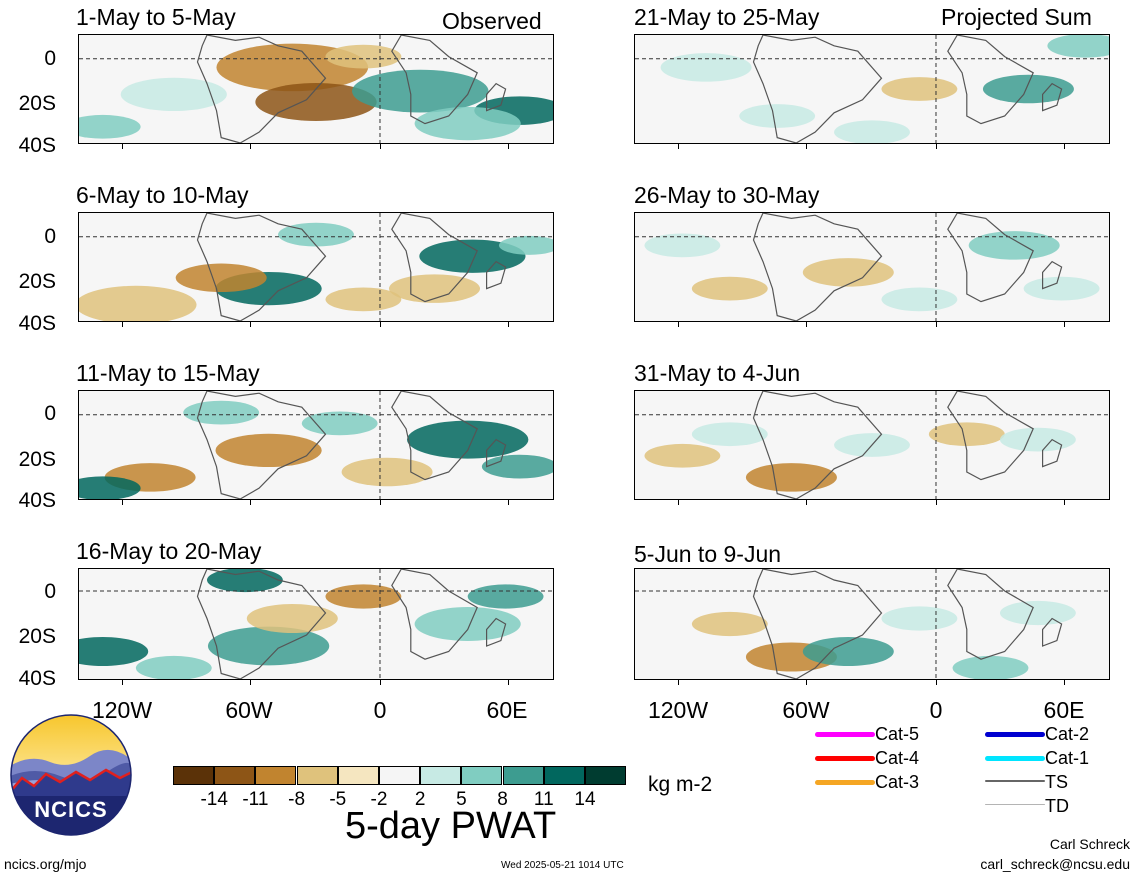 Image resolution: width=1135 pixels, height=879 pixels. Describe the element at coordinates (1067, 758) in the screenshot. I see `legend-label: Cat-1` at that location.